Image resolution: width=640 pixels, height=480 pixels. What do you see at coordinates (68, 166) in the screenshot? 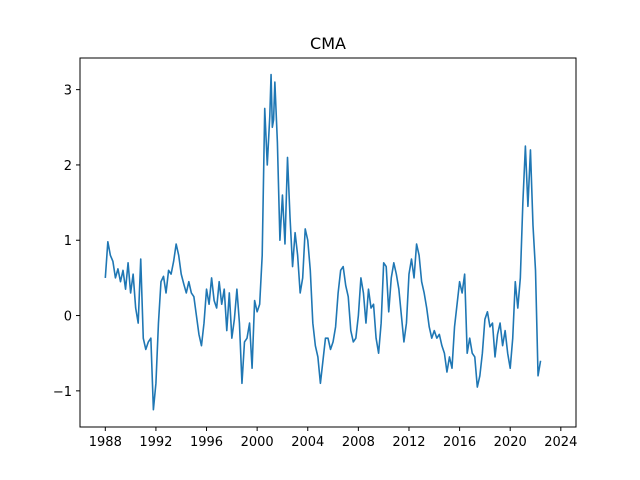
I see `y-tick-label: 2` at bounding box center [68, 166].